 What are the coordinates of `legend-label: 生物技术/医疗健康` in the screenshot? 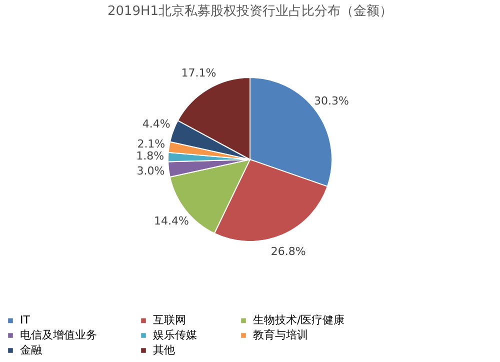 It's located at (299, 320).